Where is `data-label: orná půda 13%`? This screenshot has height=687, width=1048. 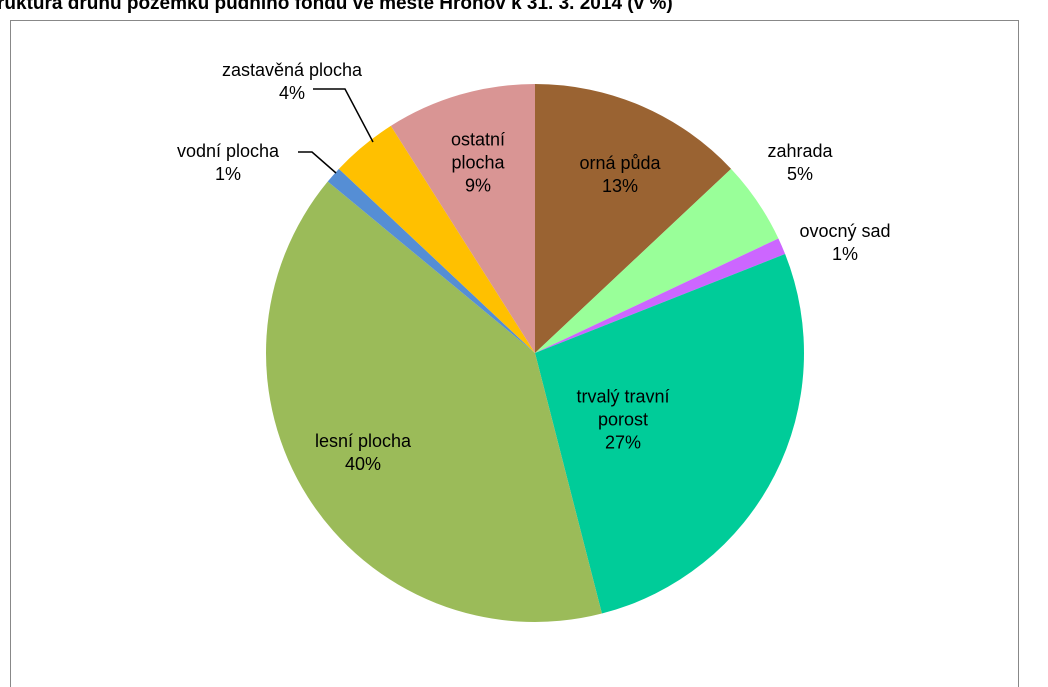 data-label: orná půda 13% is located at coordinates (619, 175).